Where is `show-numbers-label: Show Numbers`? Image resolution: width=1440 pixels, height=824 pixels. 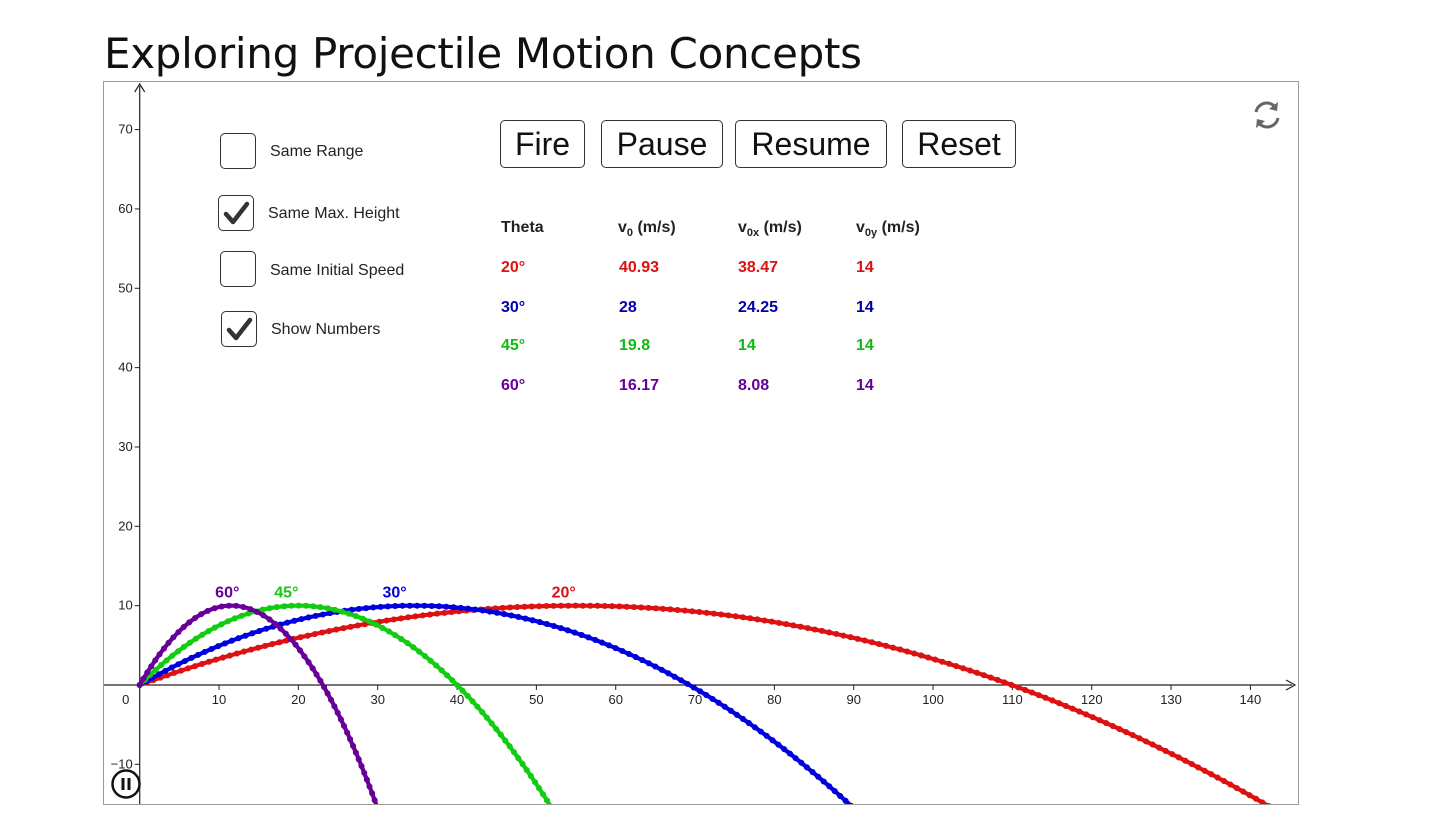 show-numbers-label: Show Numbers is located at coordinates (326, 329).